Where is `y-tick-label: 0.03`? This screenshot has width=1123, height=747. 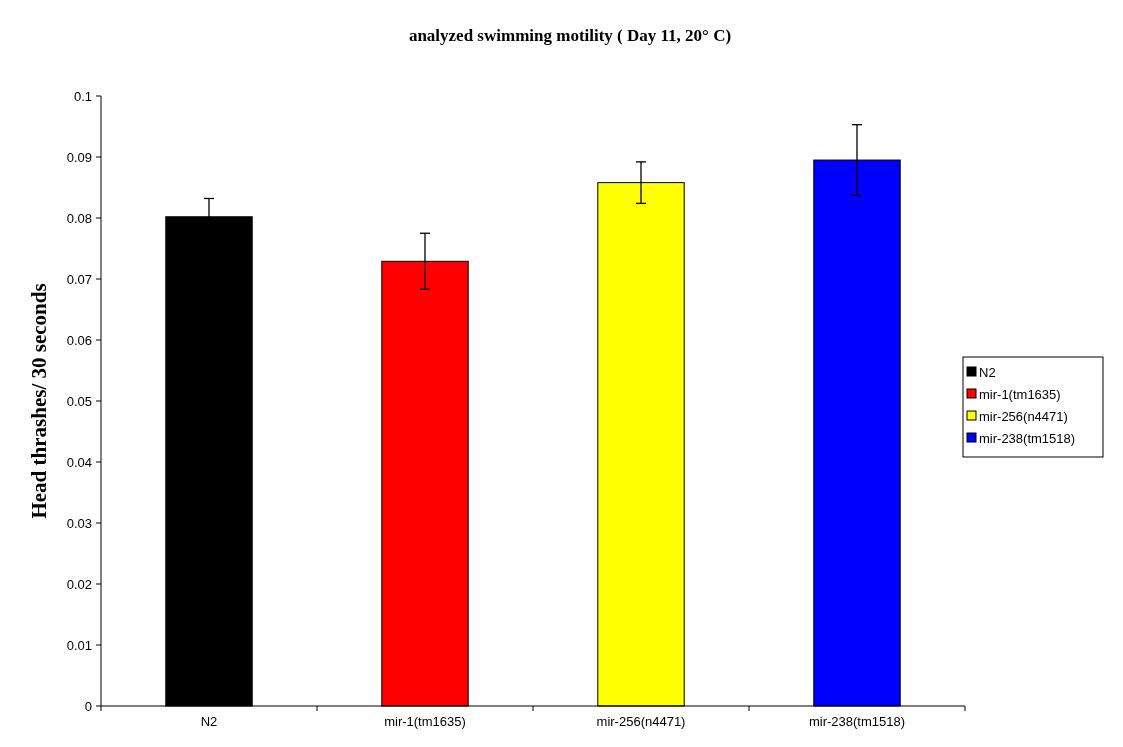 y-tick-label: 0.03 is located at coordinates (79, 523).